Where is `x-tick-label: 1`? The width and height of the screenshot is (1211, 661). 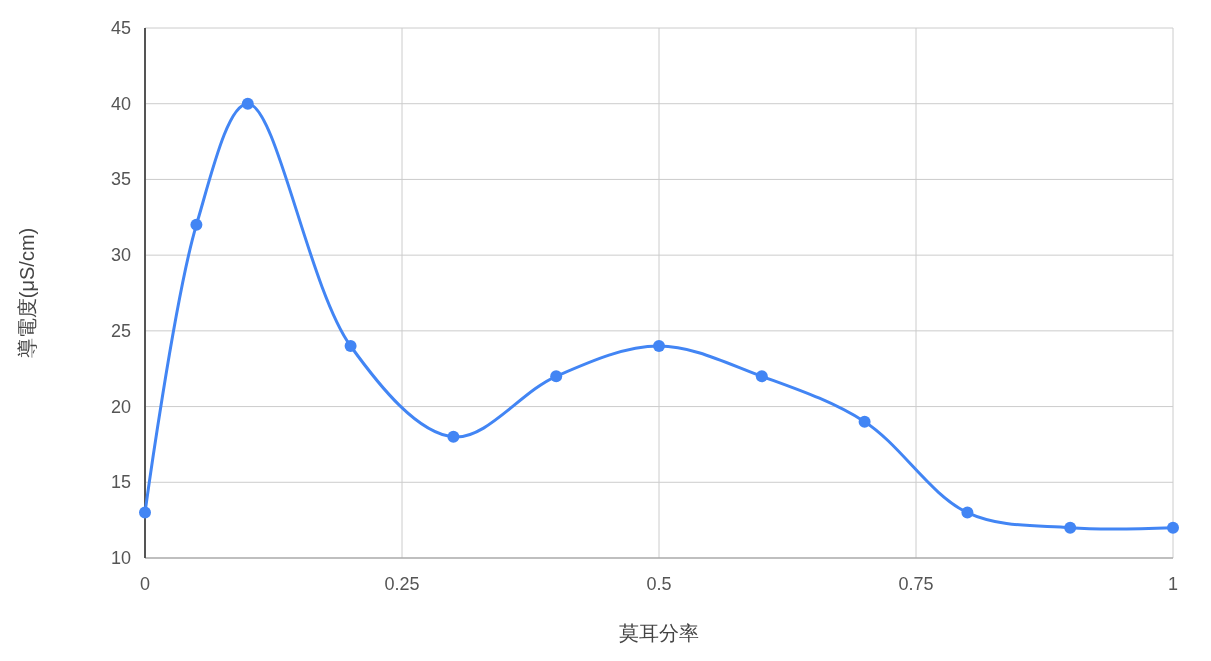 x-tick-label: 1 is located at coordinates (1173, 584).